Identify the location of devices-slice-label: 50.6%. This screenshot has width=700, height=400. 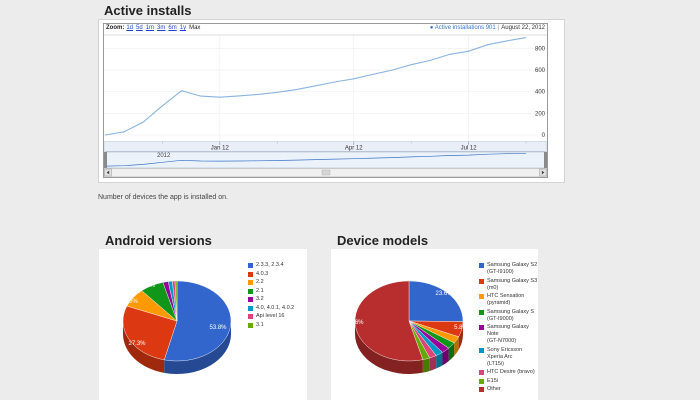
(355, 323).